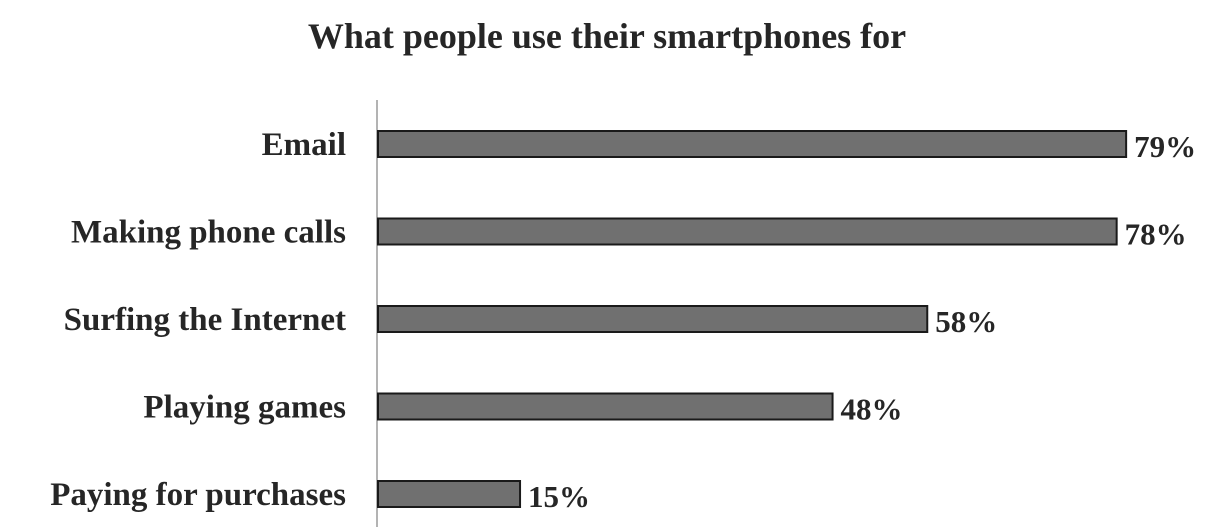 The width and height of the screenshot is (1215, 527). What do you see at coordinates (449, 494) in the screenshot?
I see `bar-paying-for-purchases` at bounding box center [449, 494].